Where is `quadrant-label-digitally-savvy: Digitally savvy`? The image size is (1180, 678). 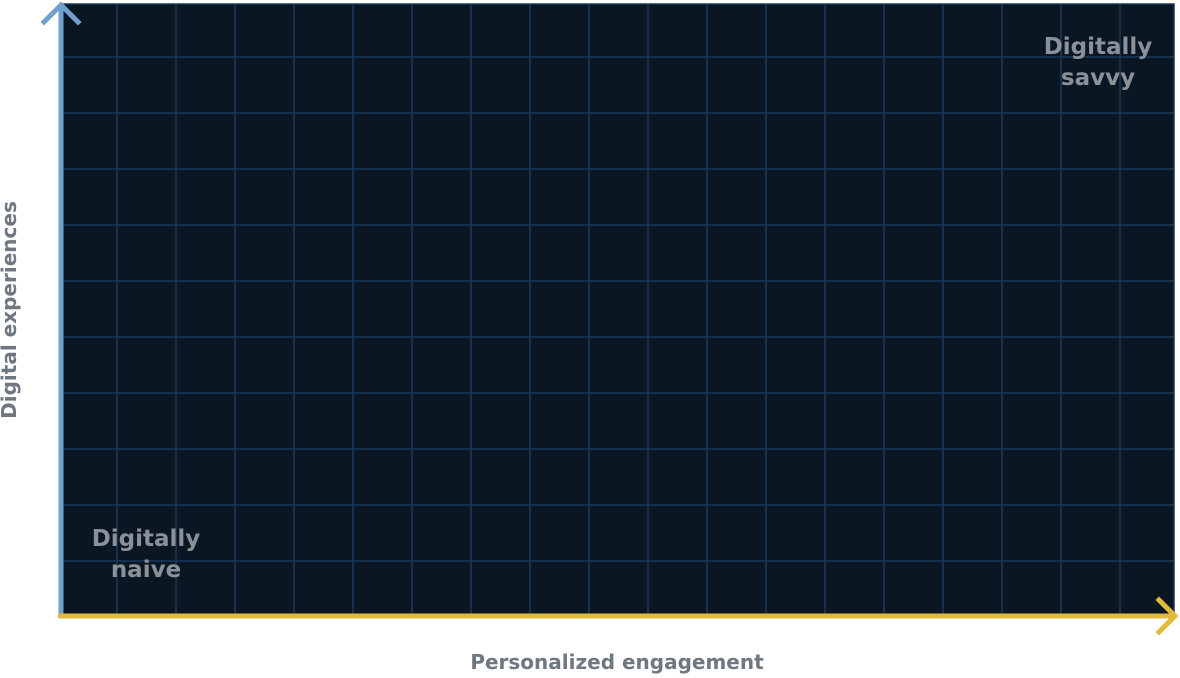
quadrant-label-digitally-savvy: Digitally savvy is located at coordinates (1098, 63).